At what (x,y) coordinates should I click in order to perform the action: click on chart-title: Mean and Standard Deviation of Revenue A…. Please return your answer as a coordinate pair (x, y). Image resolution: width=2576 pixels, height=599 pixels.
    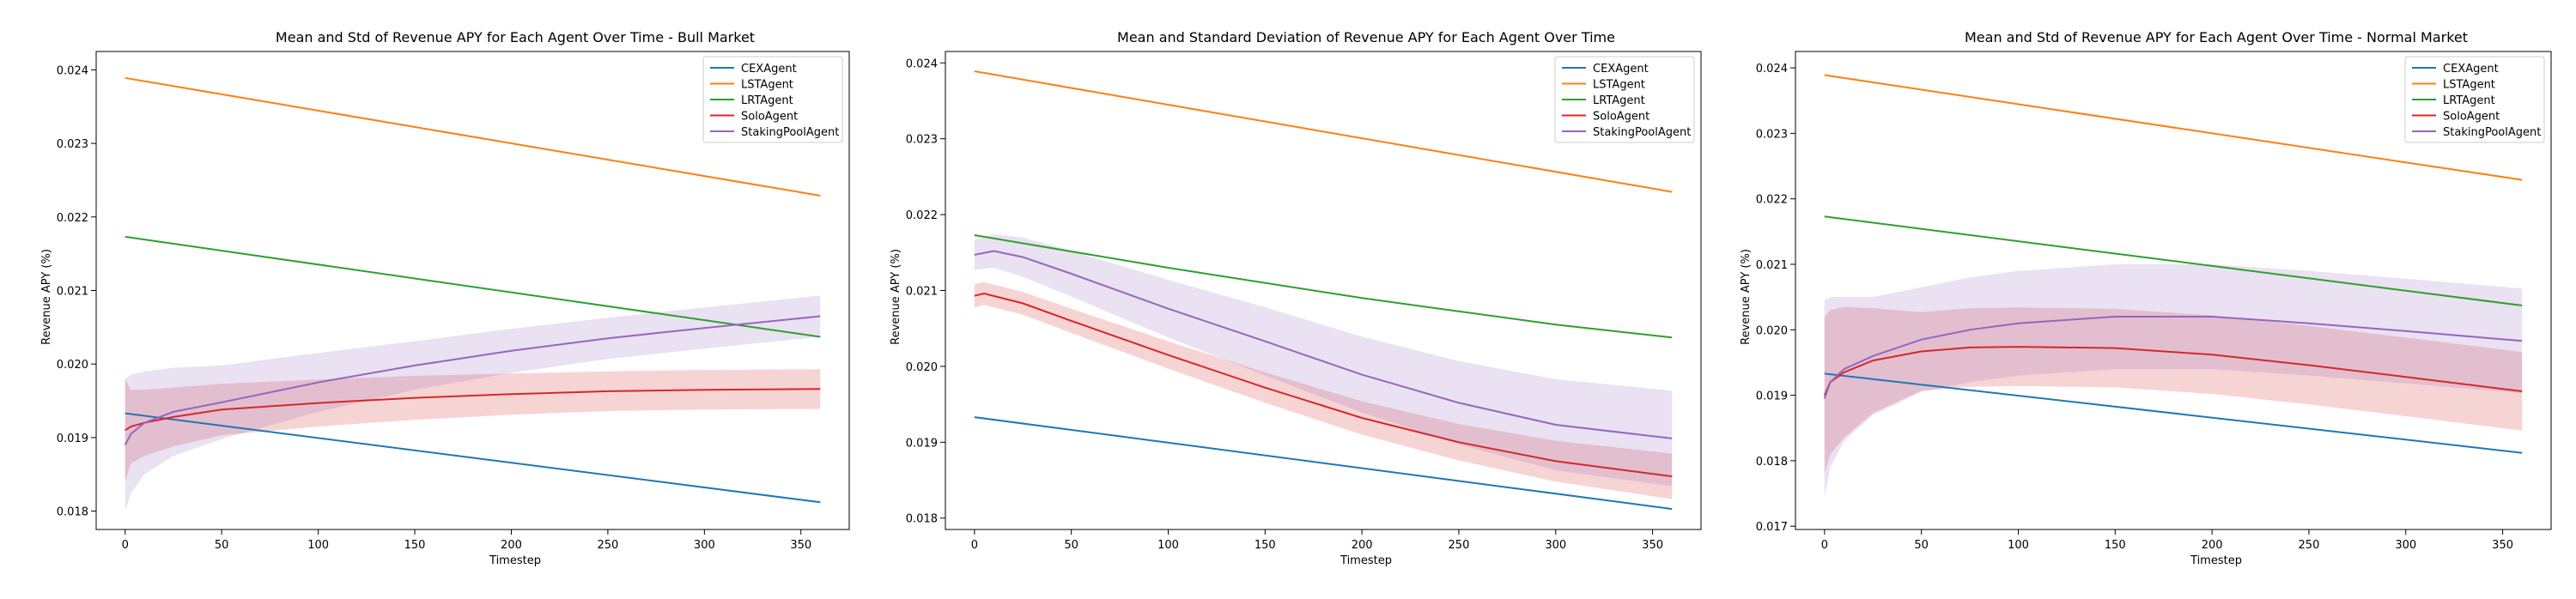
    Looking at the image, I should click on (1366, 37).